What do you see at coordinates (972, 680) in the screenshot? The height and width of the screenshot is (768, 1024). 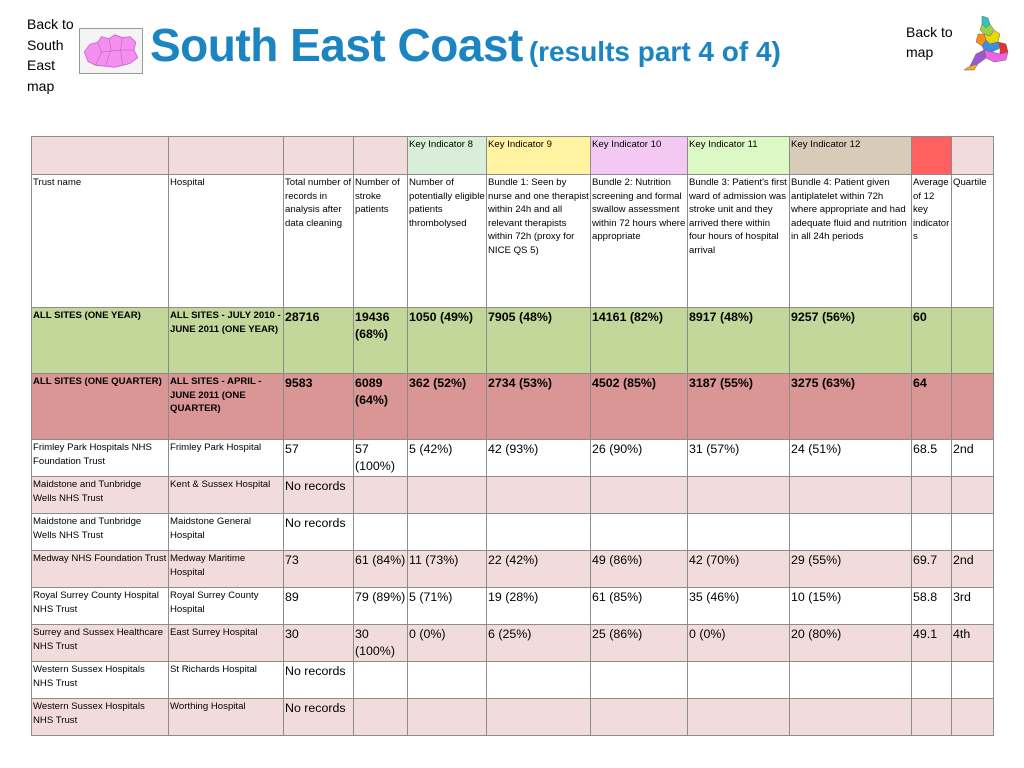 I see `quartile-cell` at bounding box center [972, 680].